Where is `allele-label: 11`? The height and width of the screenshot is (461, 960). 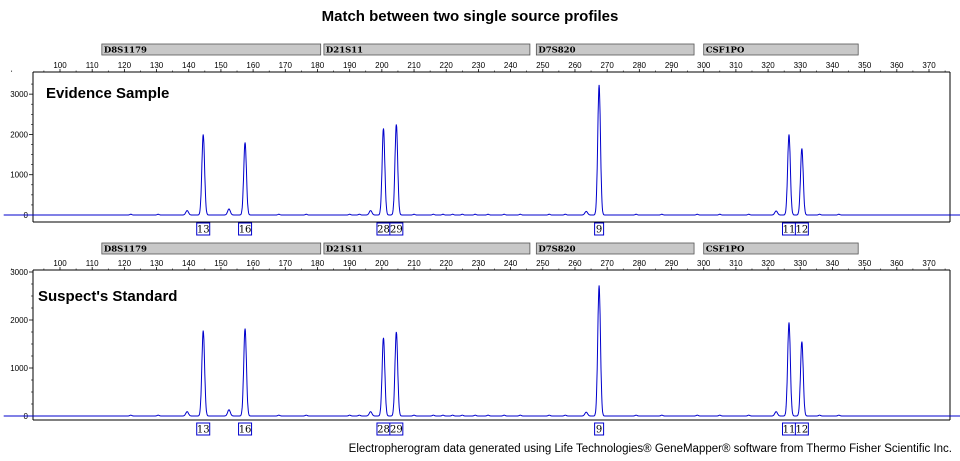 allele-label: 11 is located at coordinates (789, 230).